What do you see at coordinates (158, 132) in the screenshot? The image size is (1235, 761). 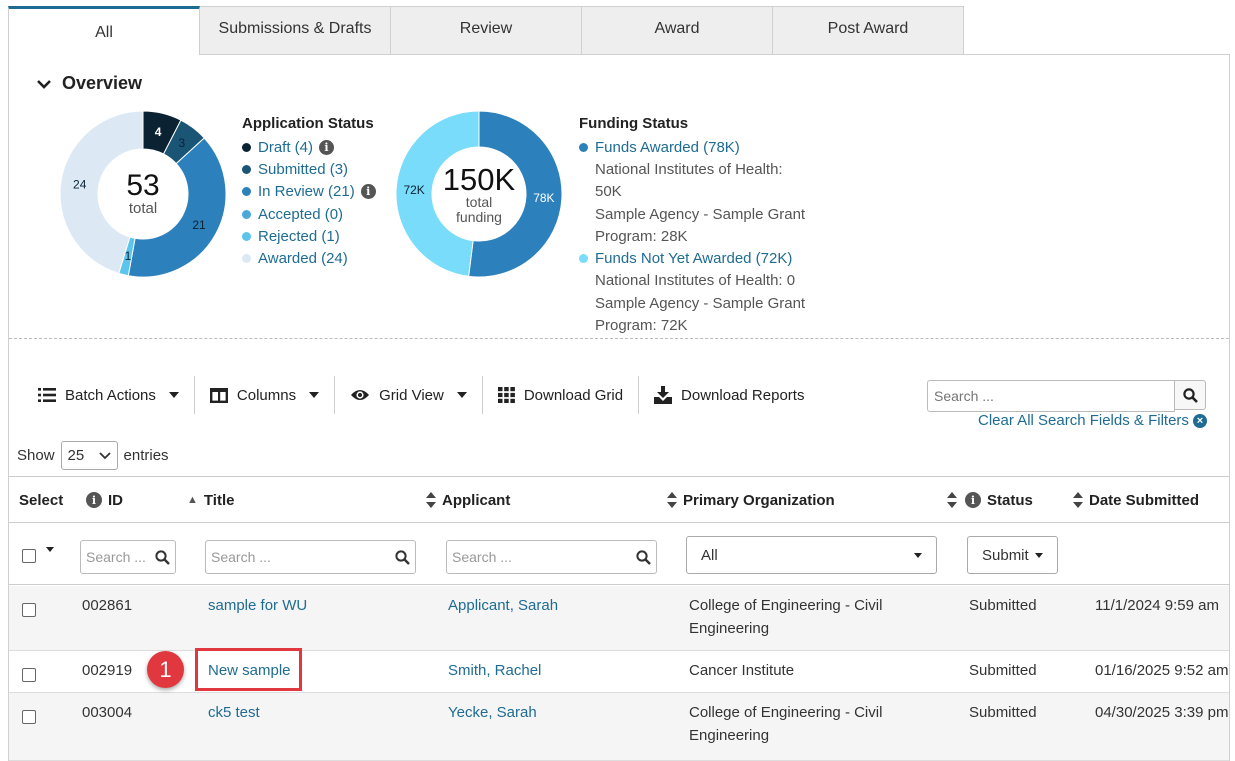 I see `donut-segment-label: 4` at bounding box center [158, 132].